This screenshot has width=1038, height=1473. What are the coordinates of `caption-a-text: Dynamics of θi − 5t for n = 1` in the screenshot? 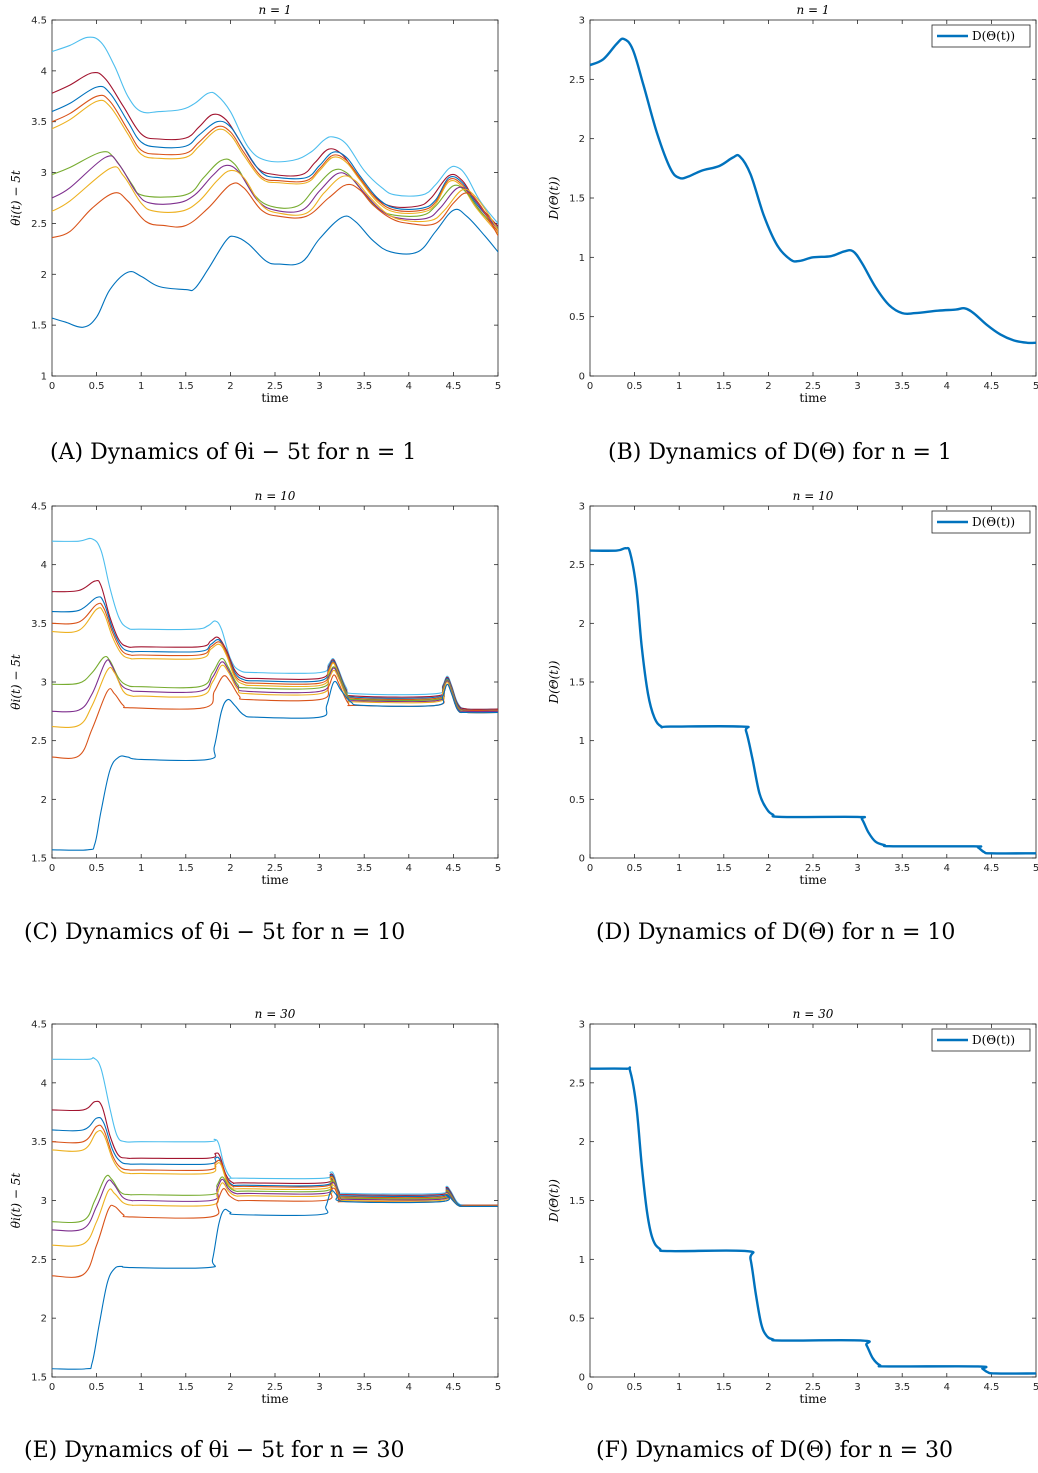 It's located at (253, 452).